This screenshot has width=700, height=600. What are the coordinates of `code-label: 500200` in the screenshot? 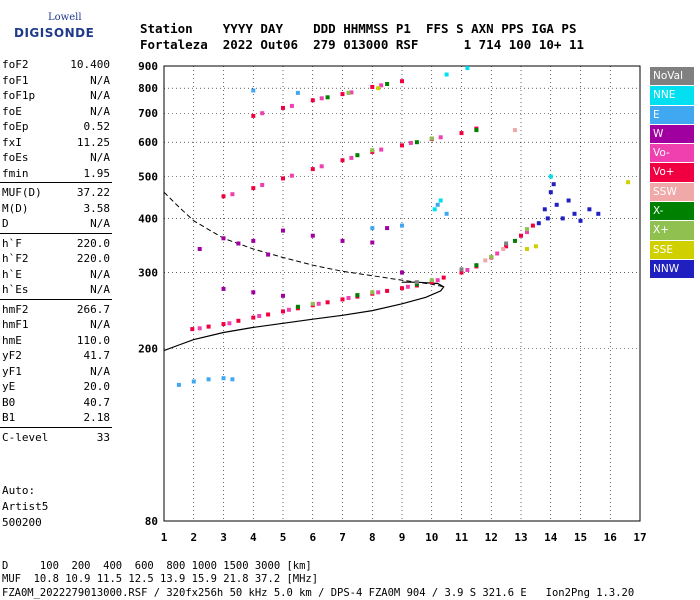 It's located at (22, 522).